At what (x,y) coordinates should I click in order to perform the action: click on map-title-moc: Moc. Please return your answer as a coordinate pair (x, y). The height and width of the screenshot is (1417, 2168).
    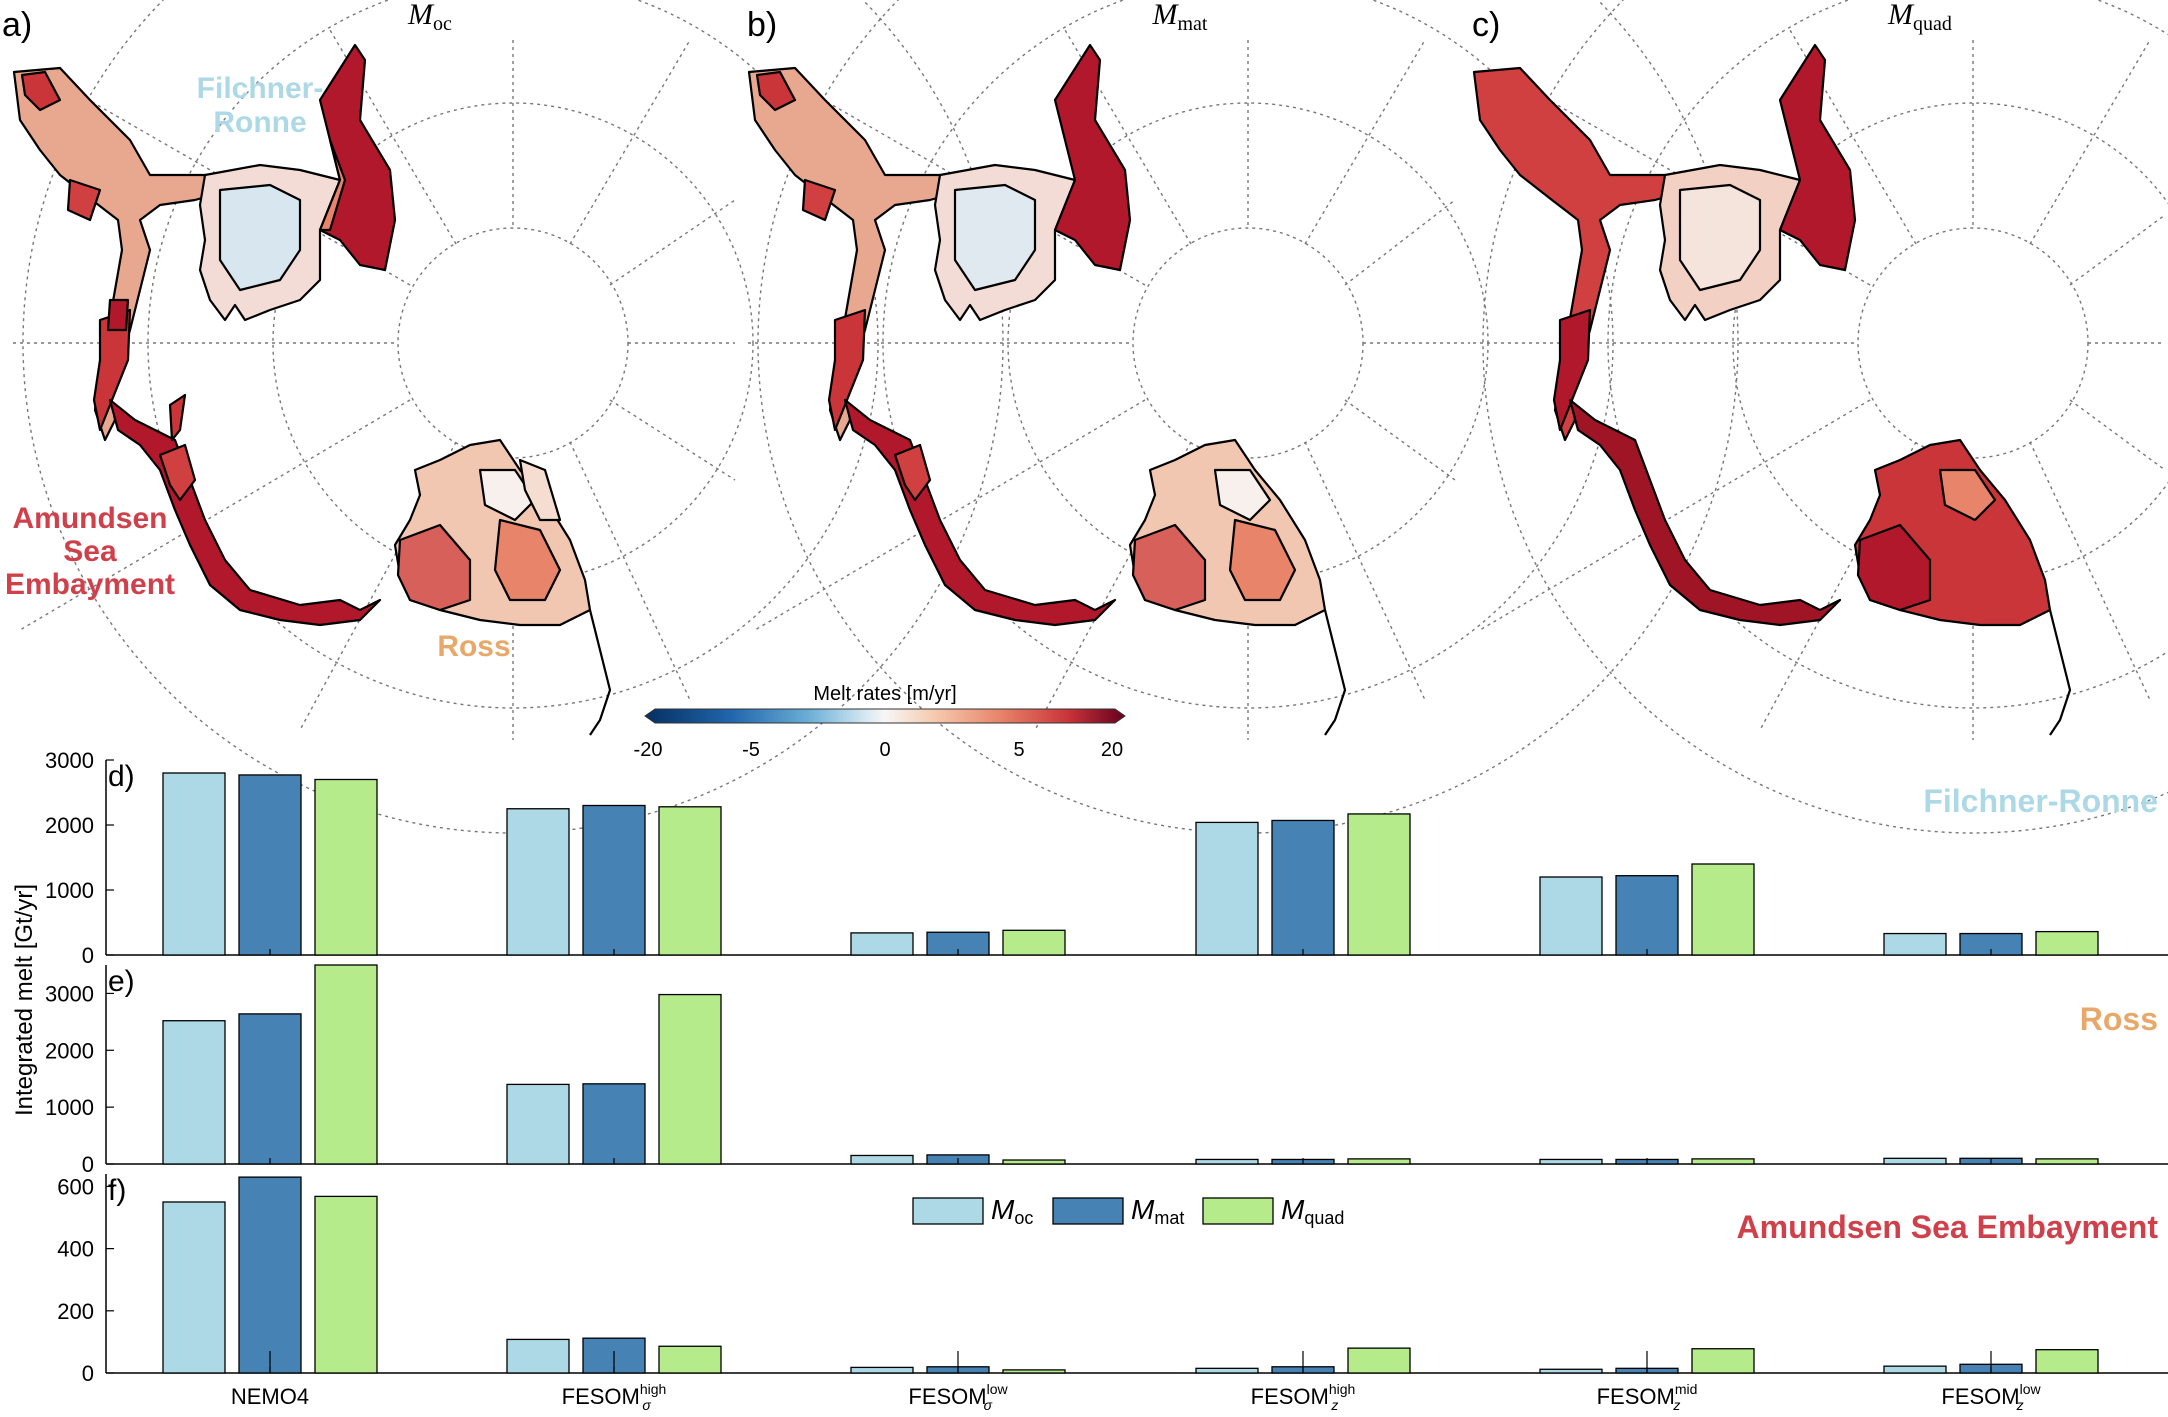
    Looking at the image, I should click on (429, 17).